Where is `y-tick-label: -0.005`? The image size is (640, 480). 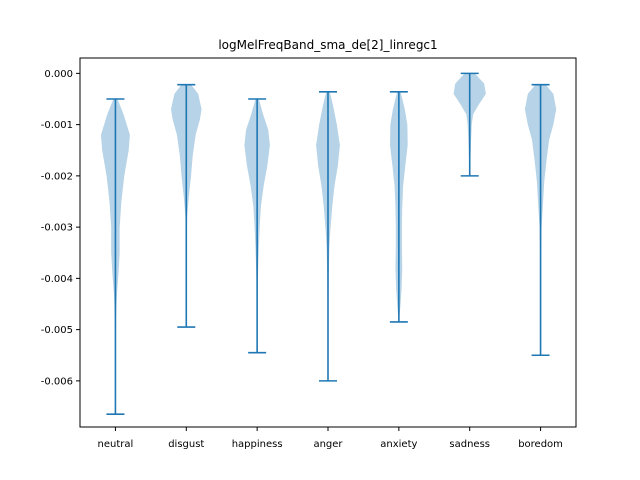 y-tick-label: -0.005 is located at coordinates (57, 330).